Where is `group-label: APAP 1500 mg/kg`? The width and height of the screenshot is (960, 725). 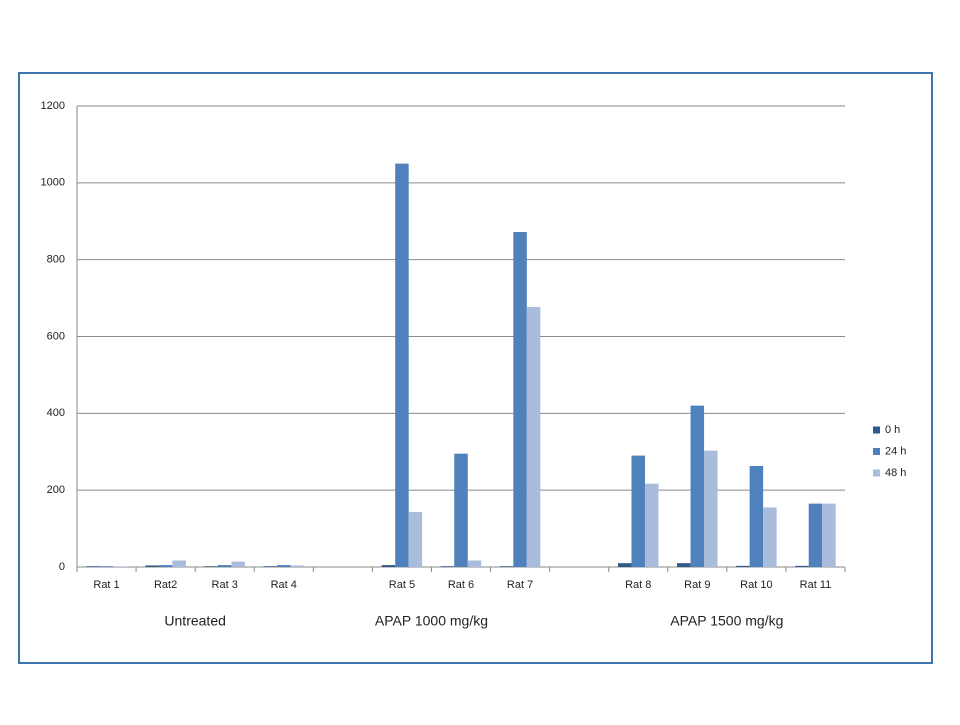 group-label: APAP 1500 mg/kg is located at coordinates (726, 621).